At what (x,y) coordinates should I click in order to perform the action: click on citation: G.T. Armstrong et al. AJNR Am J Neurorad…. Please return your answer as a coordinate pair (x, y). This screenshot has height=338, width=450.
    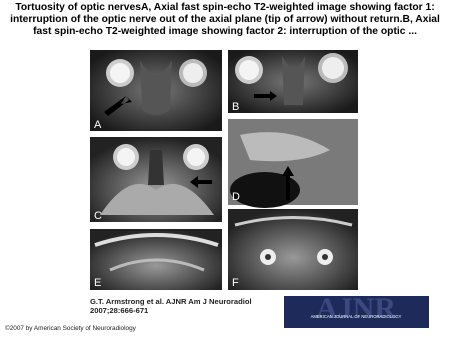
    Looking at the image, I should click on (171, 306).